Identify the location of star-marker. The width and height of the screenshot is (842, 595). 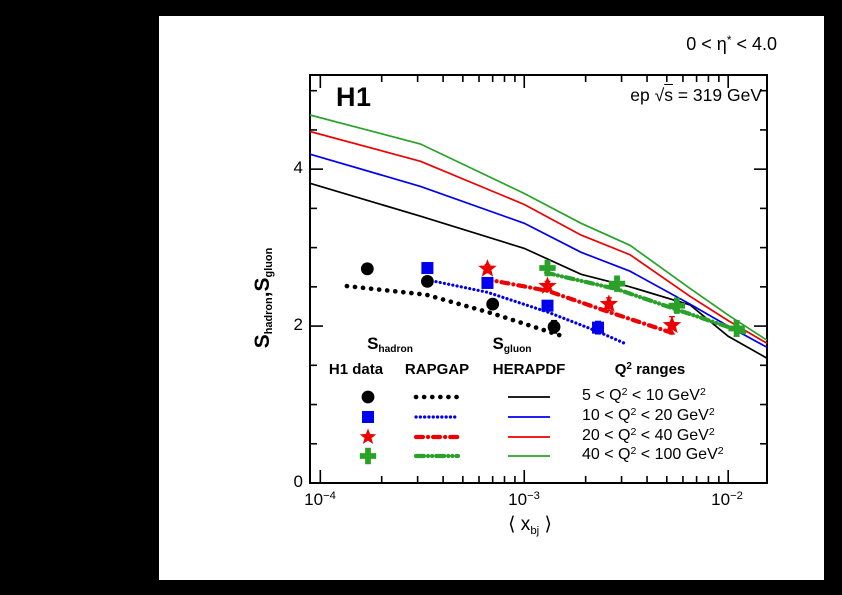
(368, 436).